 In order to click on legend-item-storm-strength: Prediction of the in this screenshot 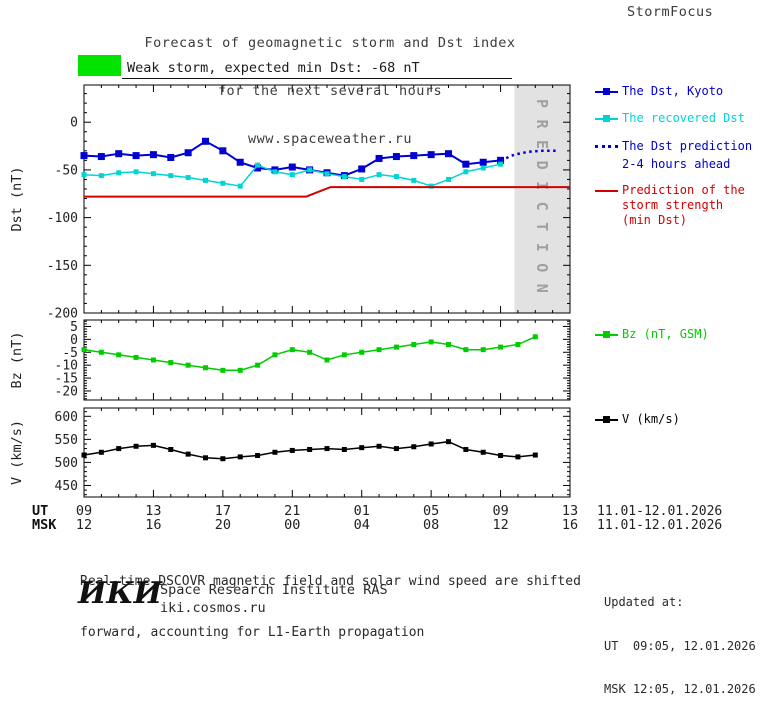, I will do `click(670, 190)`.